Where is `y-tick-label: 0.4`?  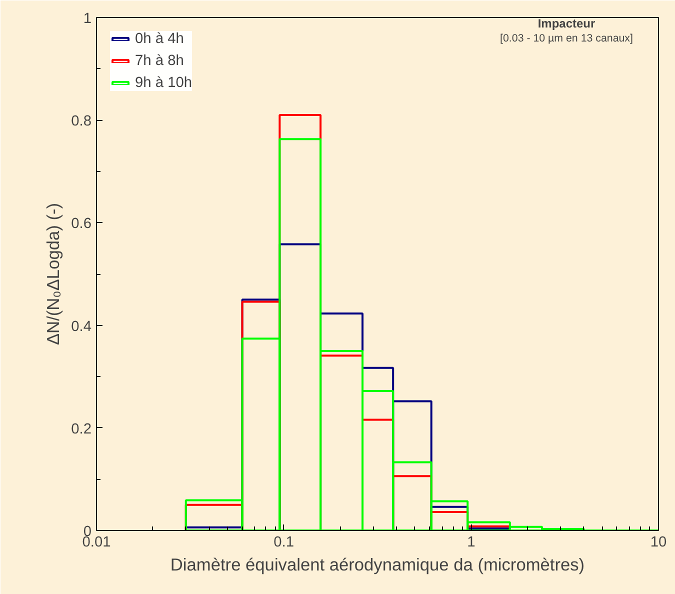
y-tick-label: 0.4 is located at coordinates (81, 326).